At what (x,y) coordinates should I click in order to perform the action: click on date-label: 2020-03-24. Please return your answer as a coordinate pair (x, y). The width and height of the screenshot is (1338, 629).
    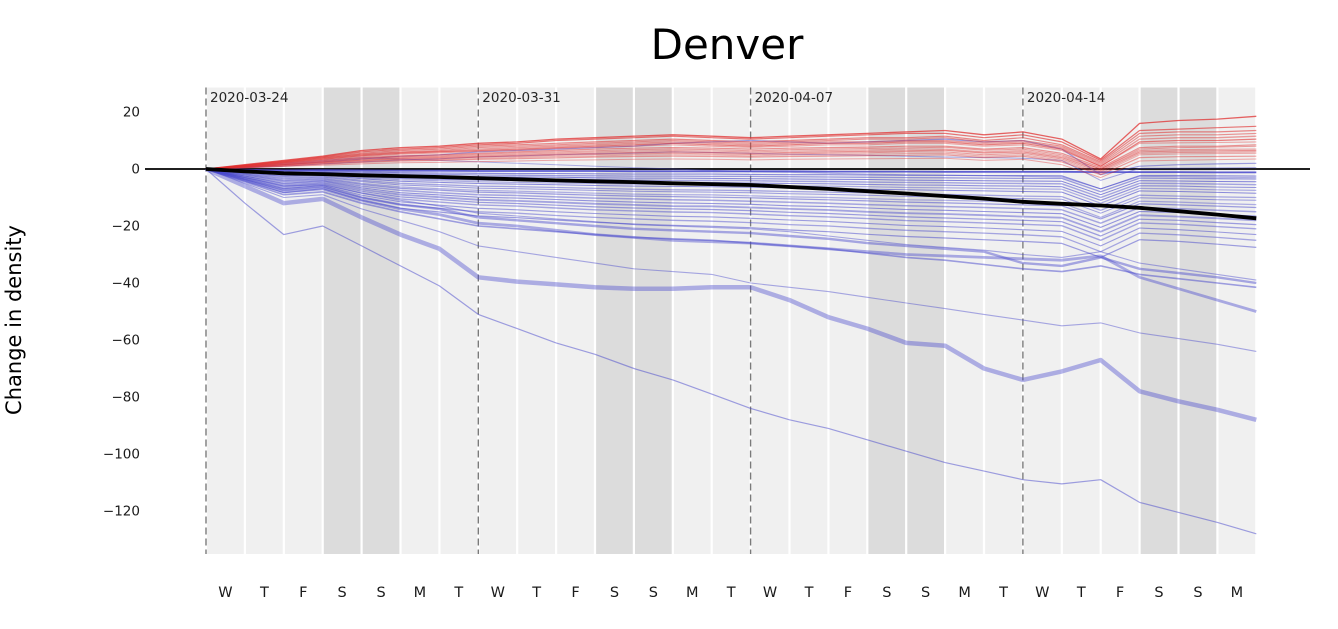
    Looking at the image, I should click on (249, 98).